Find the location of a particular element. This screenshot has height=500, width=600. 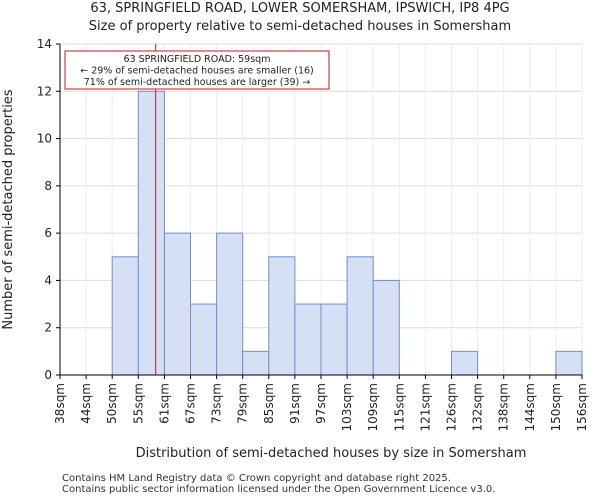

x-tick-label: 103sqm is located at coordinates (347, 407).